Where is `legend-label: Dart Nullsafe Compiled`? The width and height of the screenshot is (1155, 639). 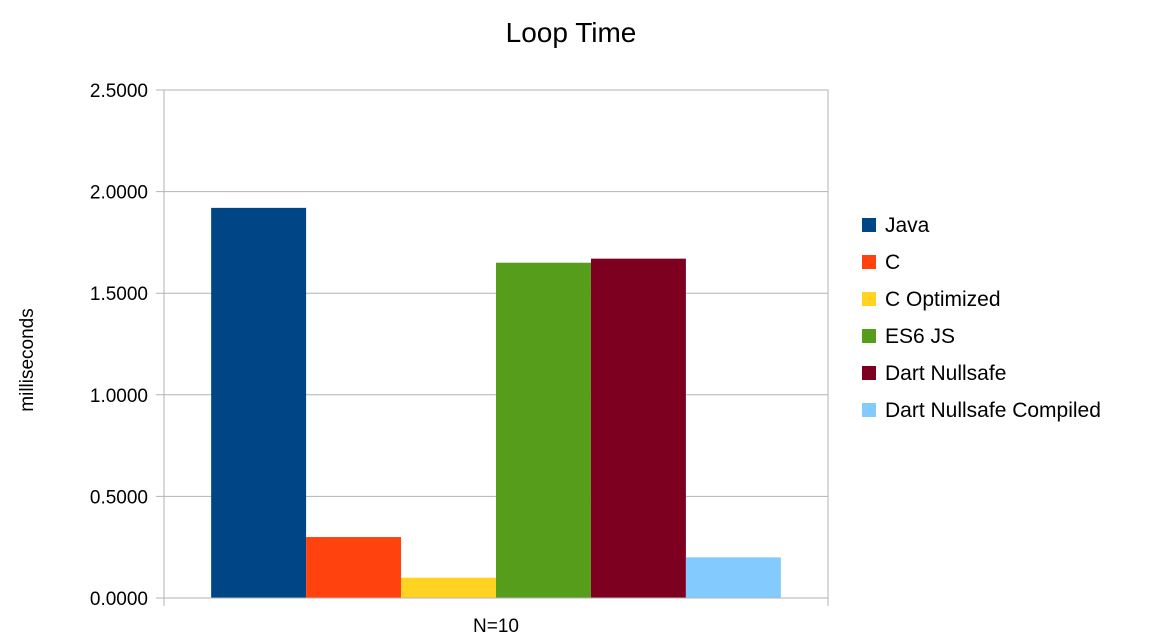 legend-label: Dart Nullsafe Compiled is located at coordinates (993, 410).